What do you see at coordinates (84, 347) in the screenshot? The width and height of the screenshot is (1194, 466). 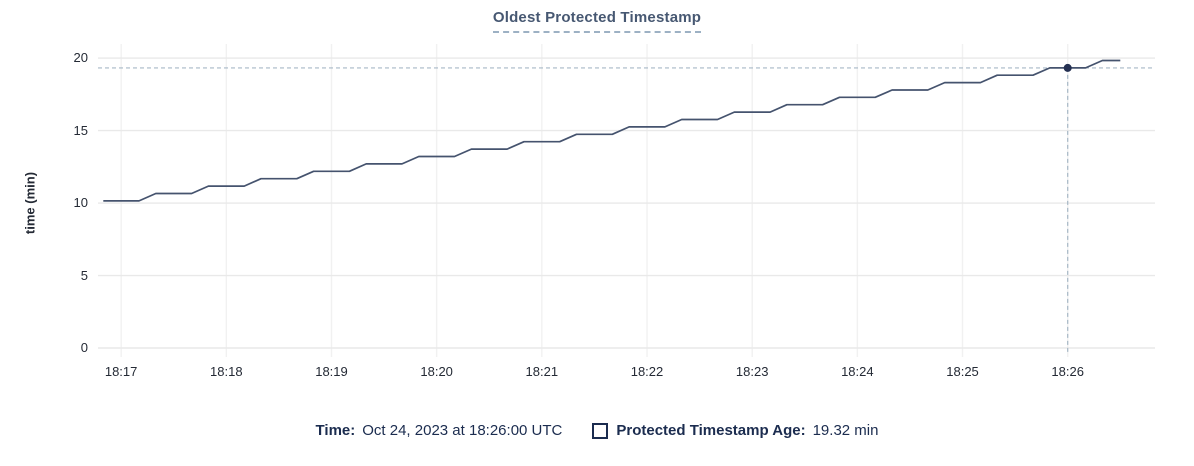 I see `y-tick-label: 0` at bounding box center [84, 347].